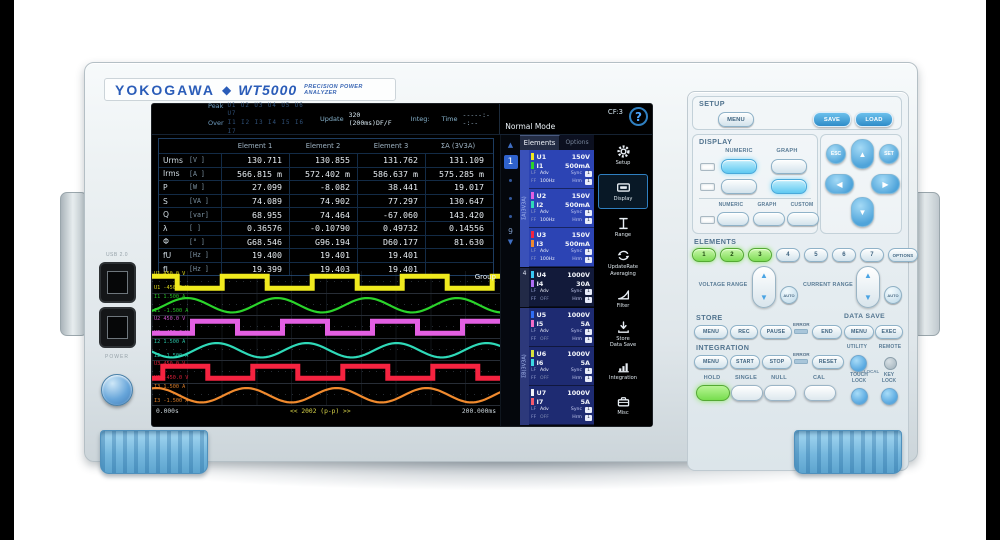 This screenshot has height=540, width=1000. What do you see at coordinates (736, 119) in the screenshot?
I see `setup-menu-button: MENU` at bounding box center [736, 119].